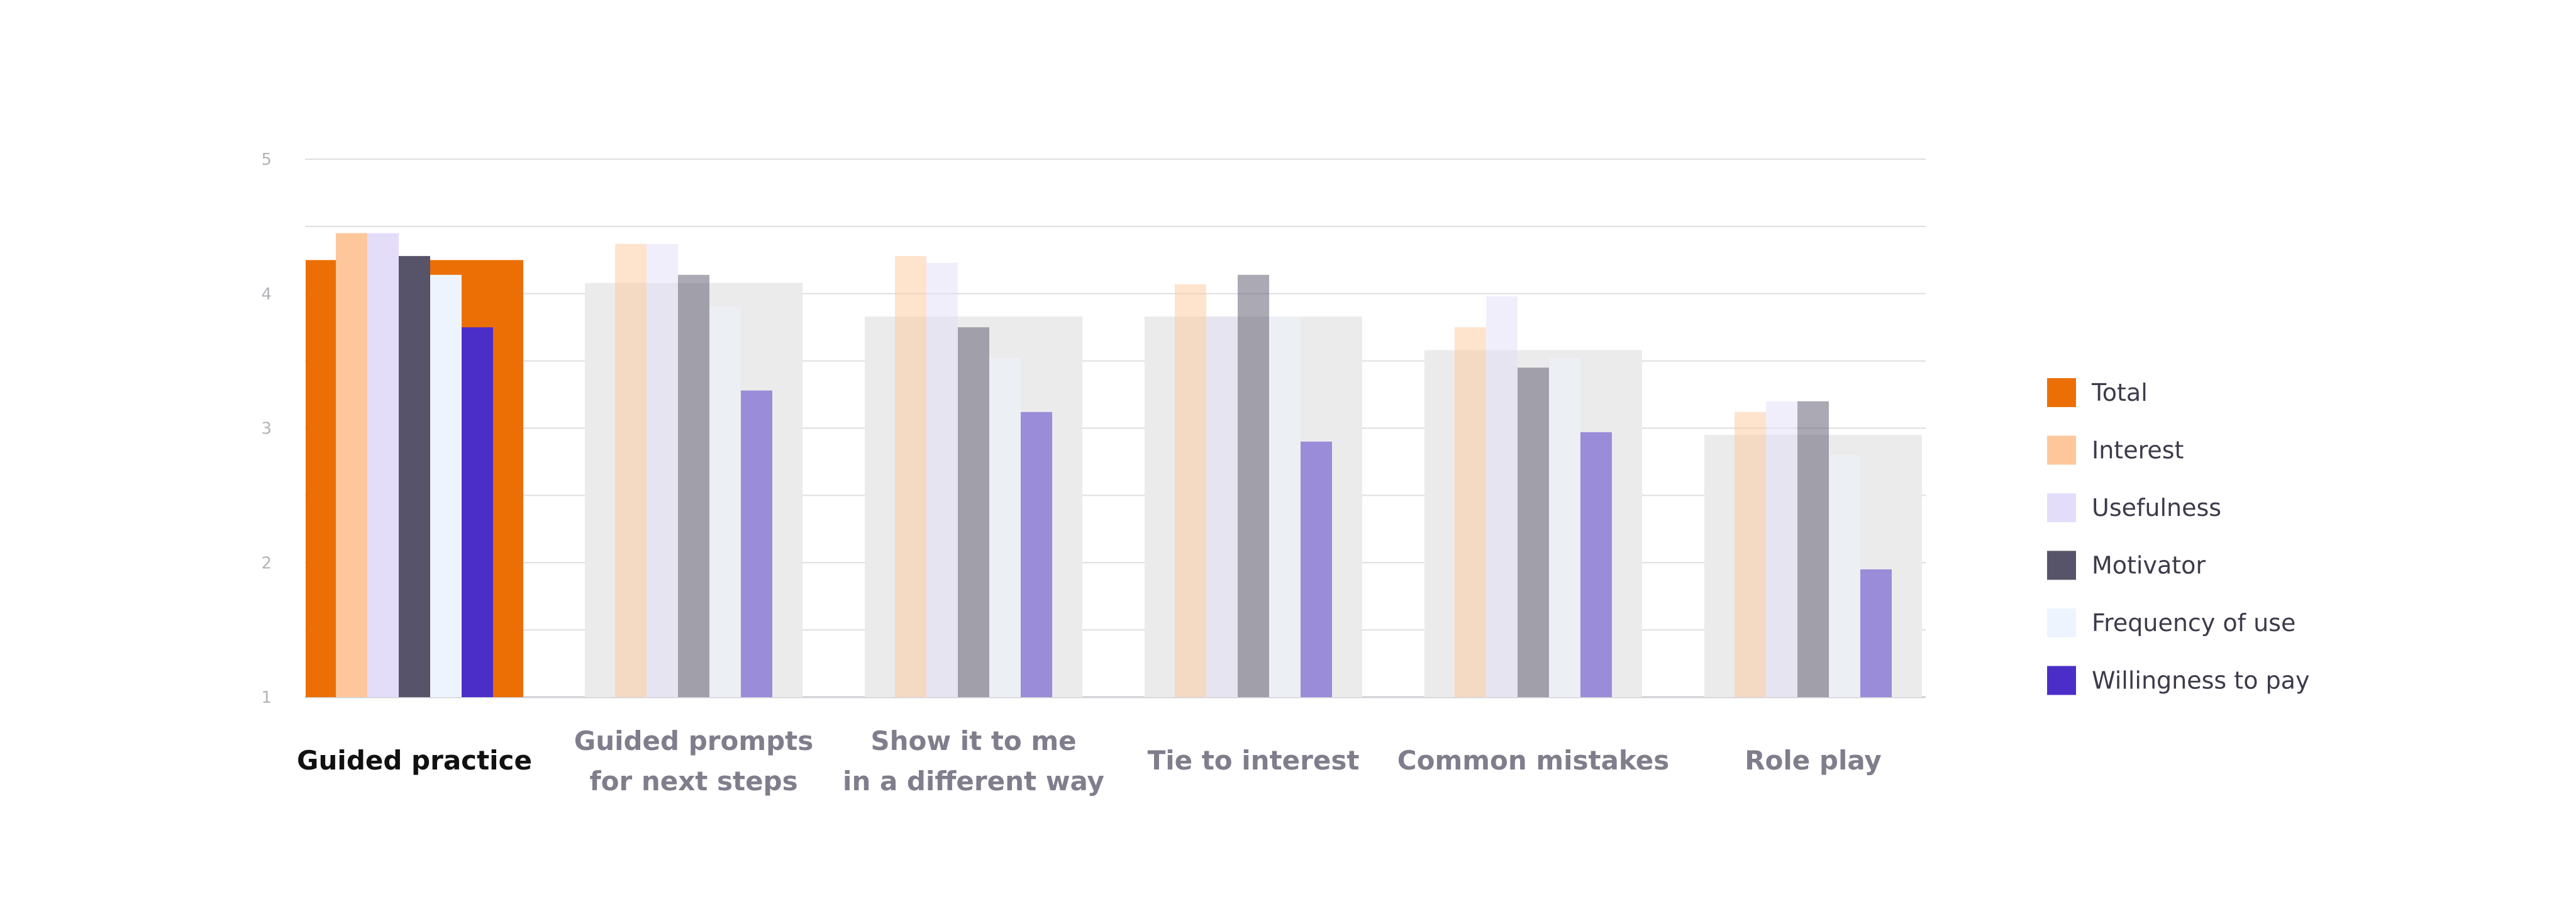 Image resolution: width=2576 pixels, height=901 pixels. What do you see at coordinates (2138, 450) in the screenshot?
I see `legend-label: Interest` at bounding box center [2138, 450].